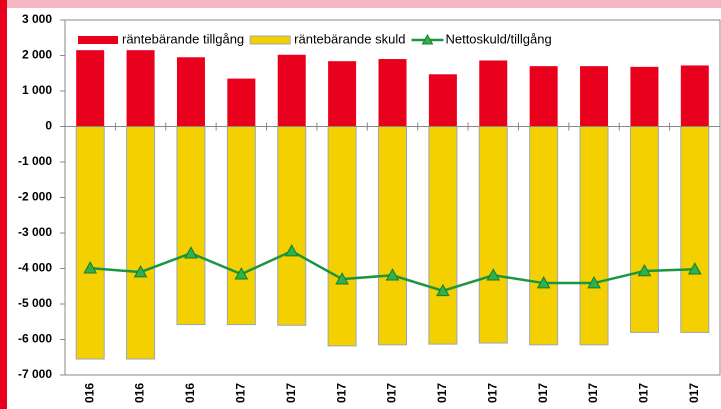 This screenshot has width=721, height=409. What do you see at coordinates (35, 232) in the screenshot?
I see `y-tick-label: -3 000` at bounding box center [35, 232].